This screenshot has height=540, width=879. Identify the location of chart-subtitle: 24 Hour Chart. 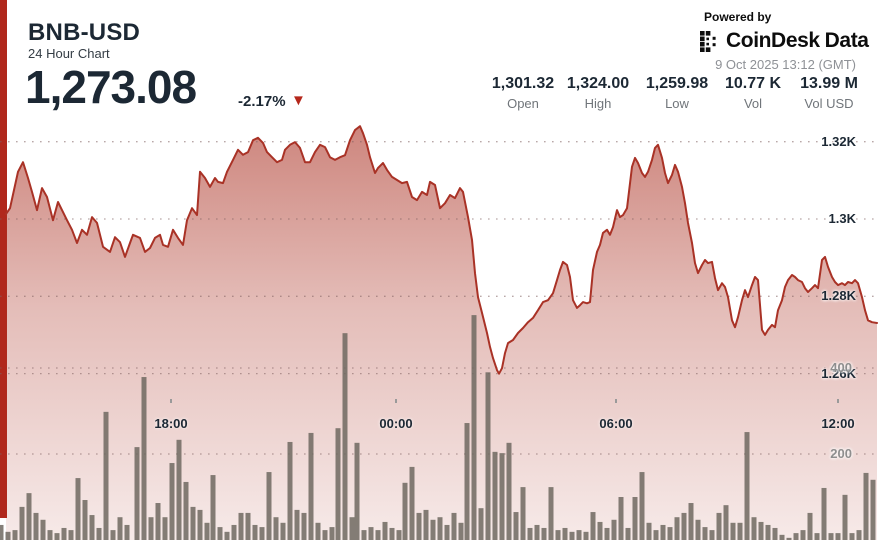
(69, 53).